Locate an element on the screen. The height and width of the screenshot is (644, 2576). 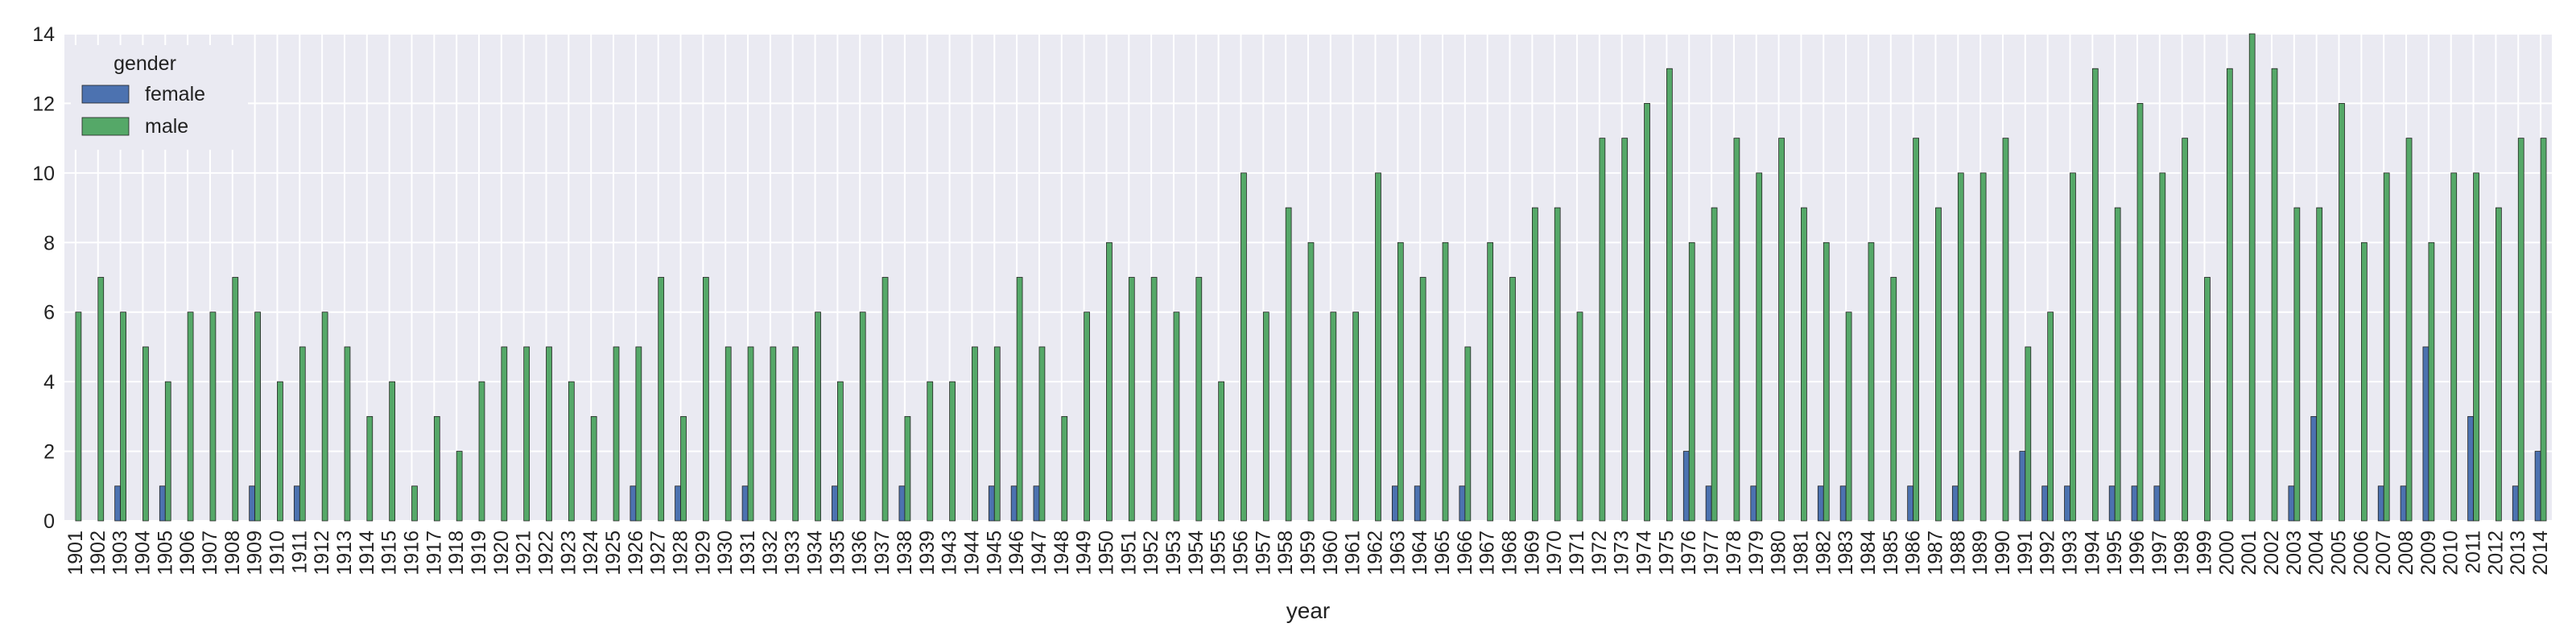
x-tick-label: 1991 is located at coordinates (2025, 553).